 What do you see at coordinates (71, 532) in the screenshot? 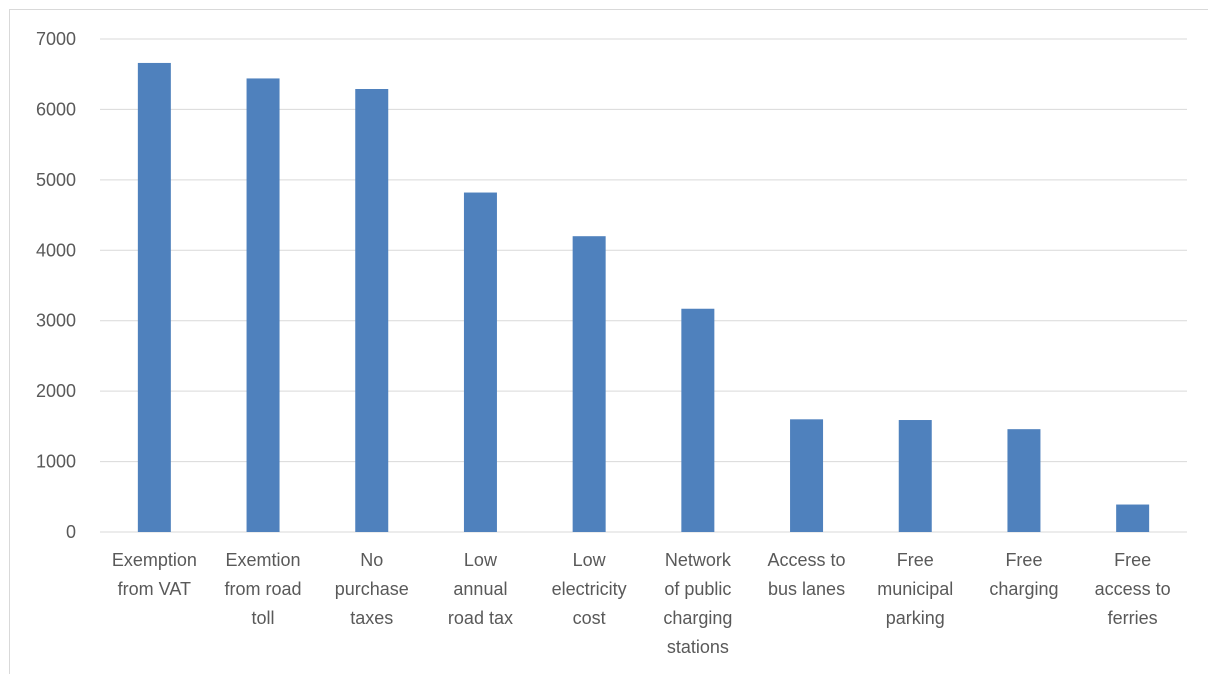
I see `y-tick-label: 0` at bounding box center [71, 532].